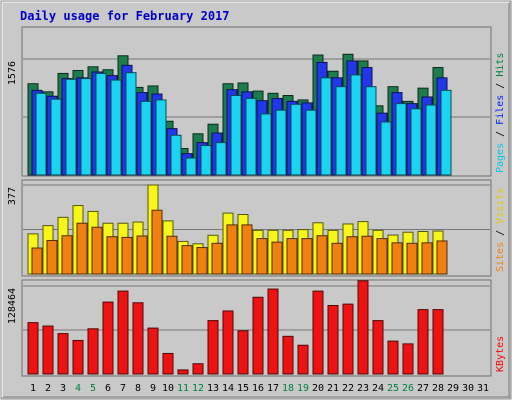  Describe the element at coordinates (500, 257) in the screenshot. I see `side-label-visits-0: Sites` at that location.